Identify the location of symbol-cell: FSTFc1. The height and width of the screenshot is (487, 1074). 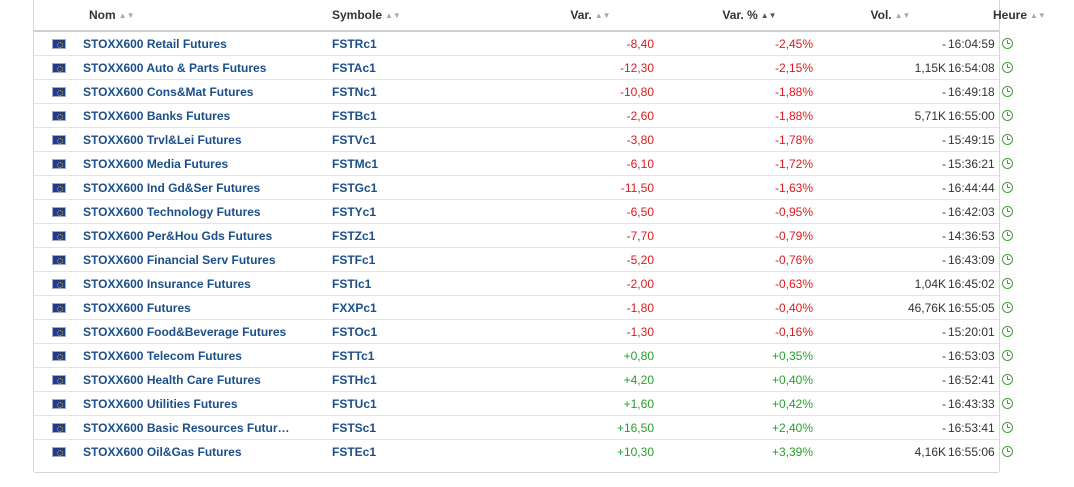
(401, 259).